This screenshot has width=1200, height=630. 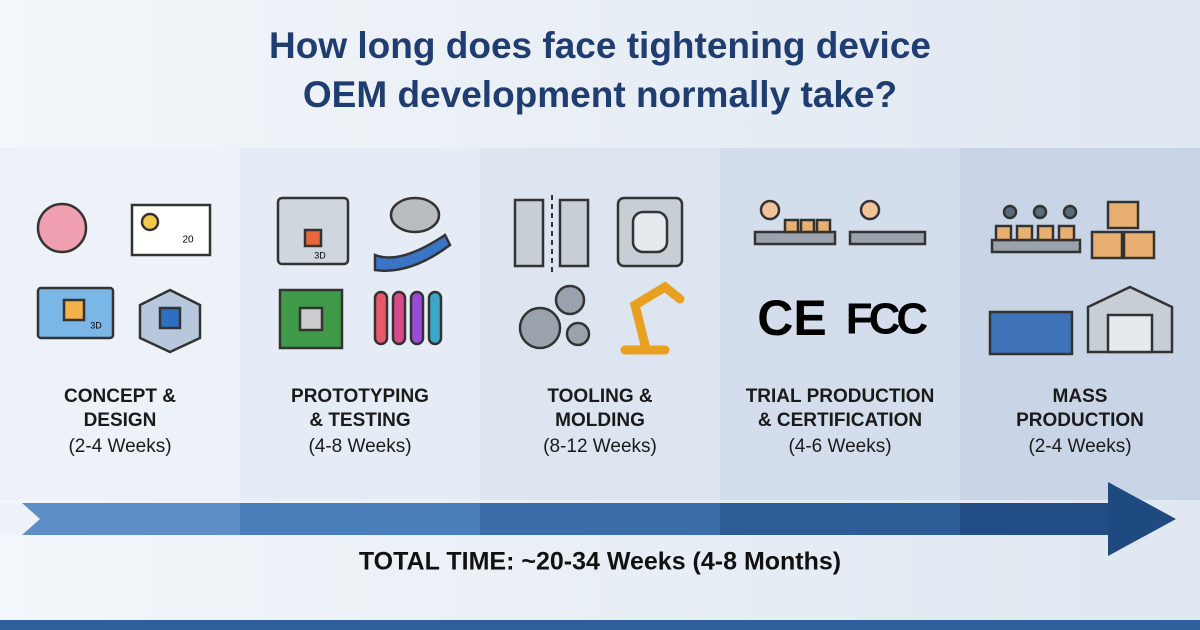 What do you see at coordinates (20, 519) in the screenshot?
I see `arrow-notch` at bounding box center [20, 519].